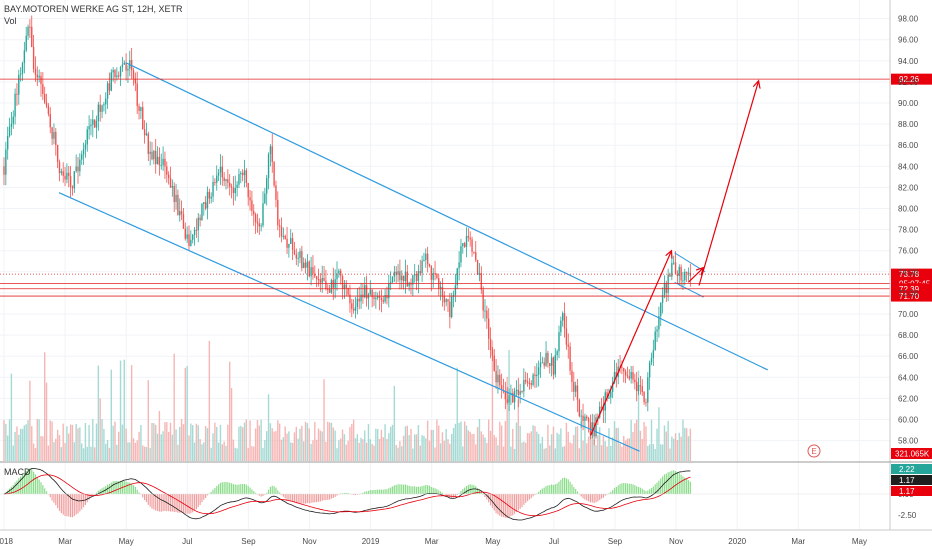 The image size is (932, 550). I want to click on price-tick-label: 68.00, so click(908, 335).